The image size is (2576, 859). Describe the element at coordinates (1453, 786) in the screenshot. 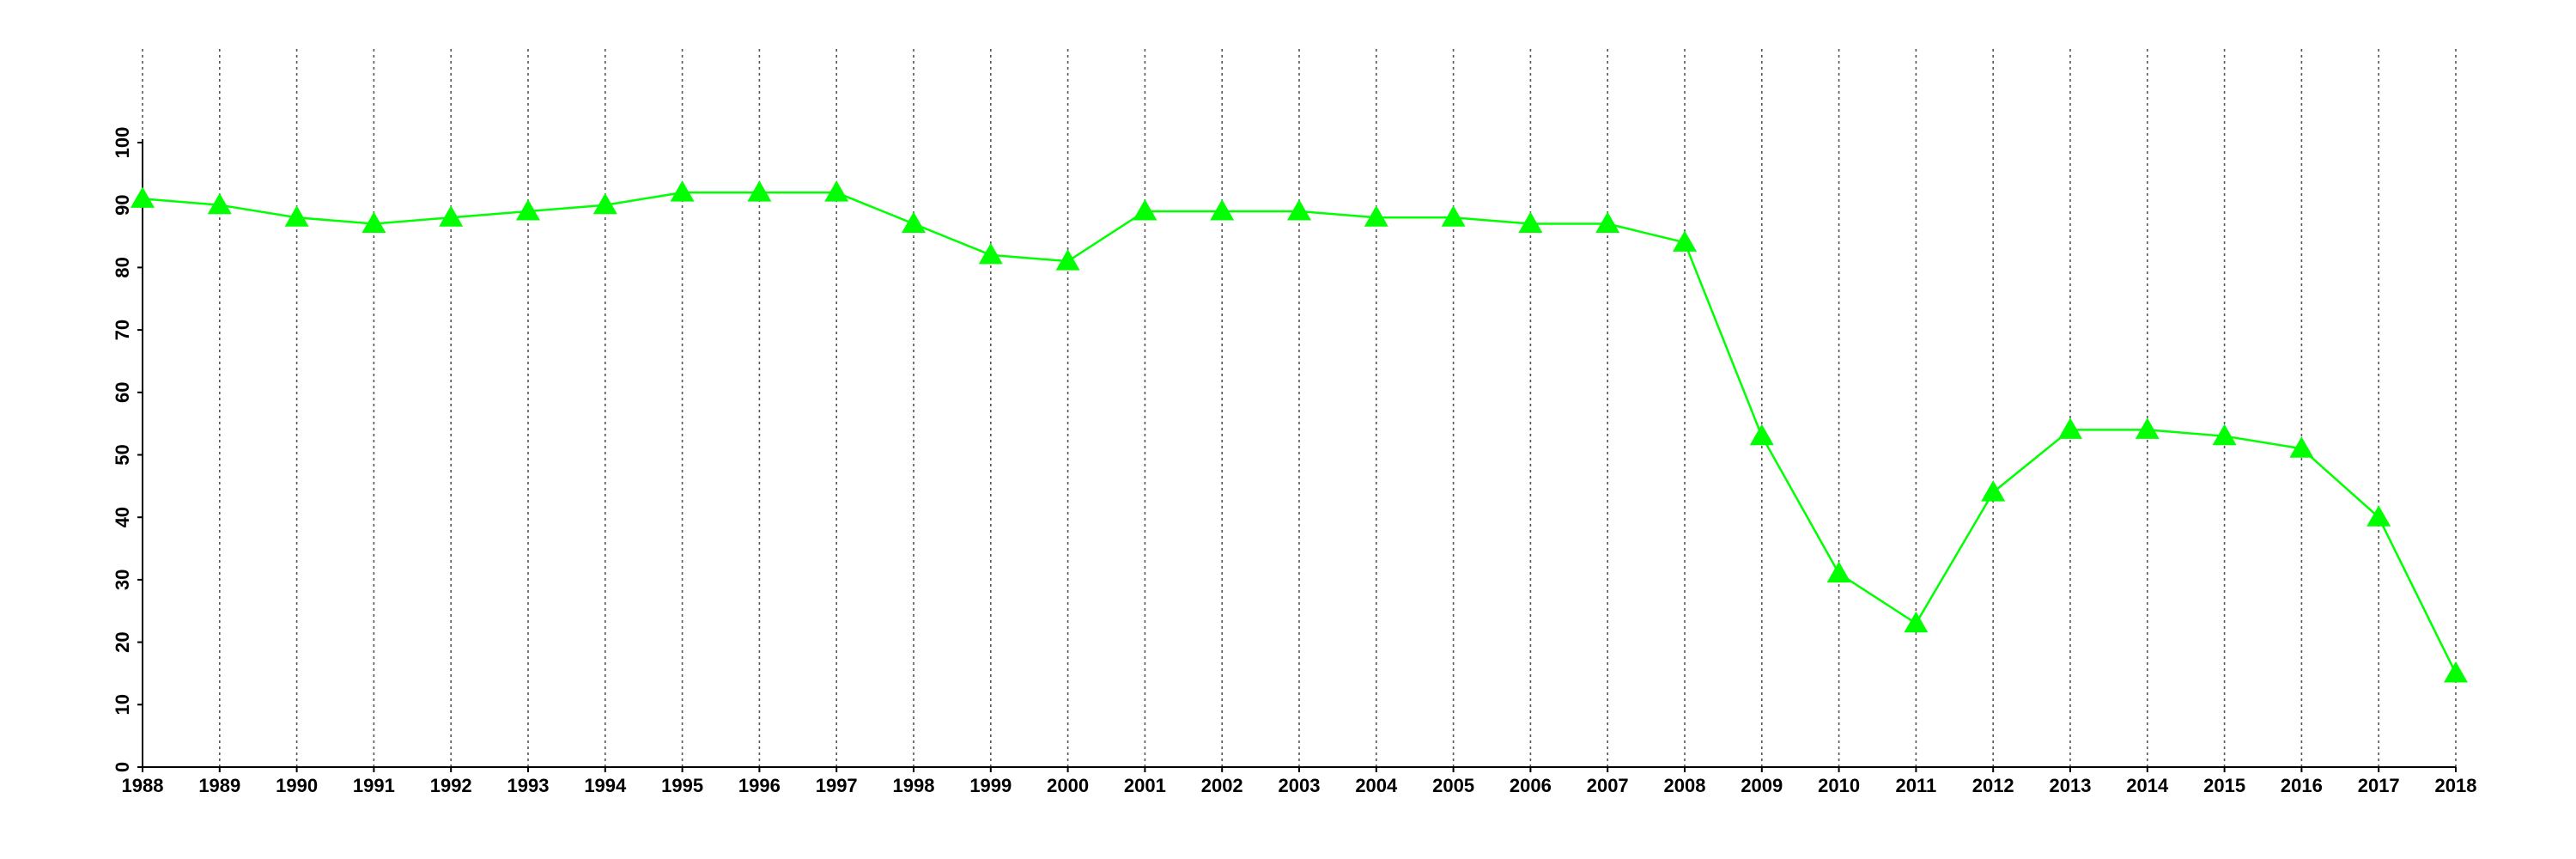

I see `x-tick-label: 2005` at that location.